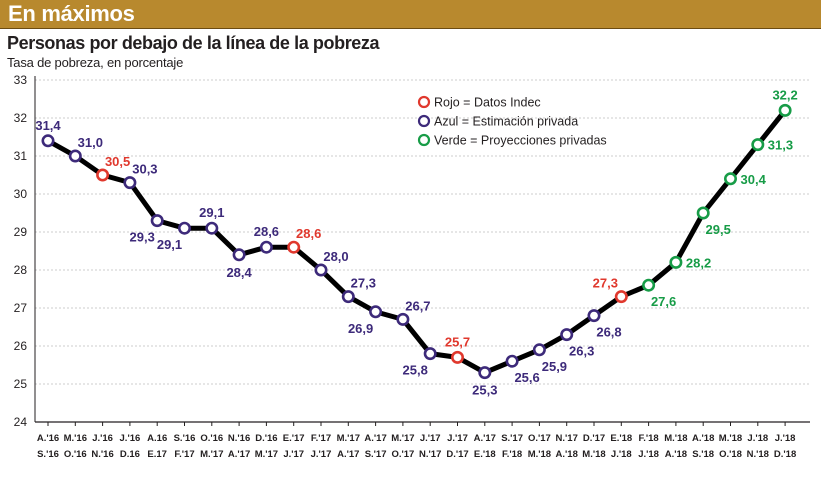 The image size is (821, 478). Describe the element at coordinates (211, 438) in the screenshot. I see `x-tick-label-top: O.'16` at that location.